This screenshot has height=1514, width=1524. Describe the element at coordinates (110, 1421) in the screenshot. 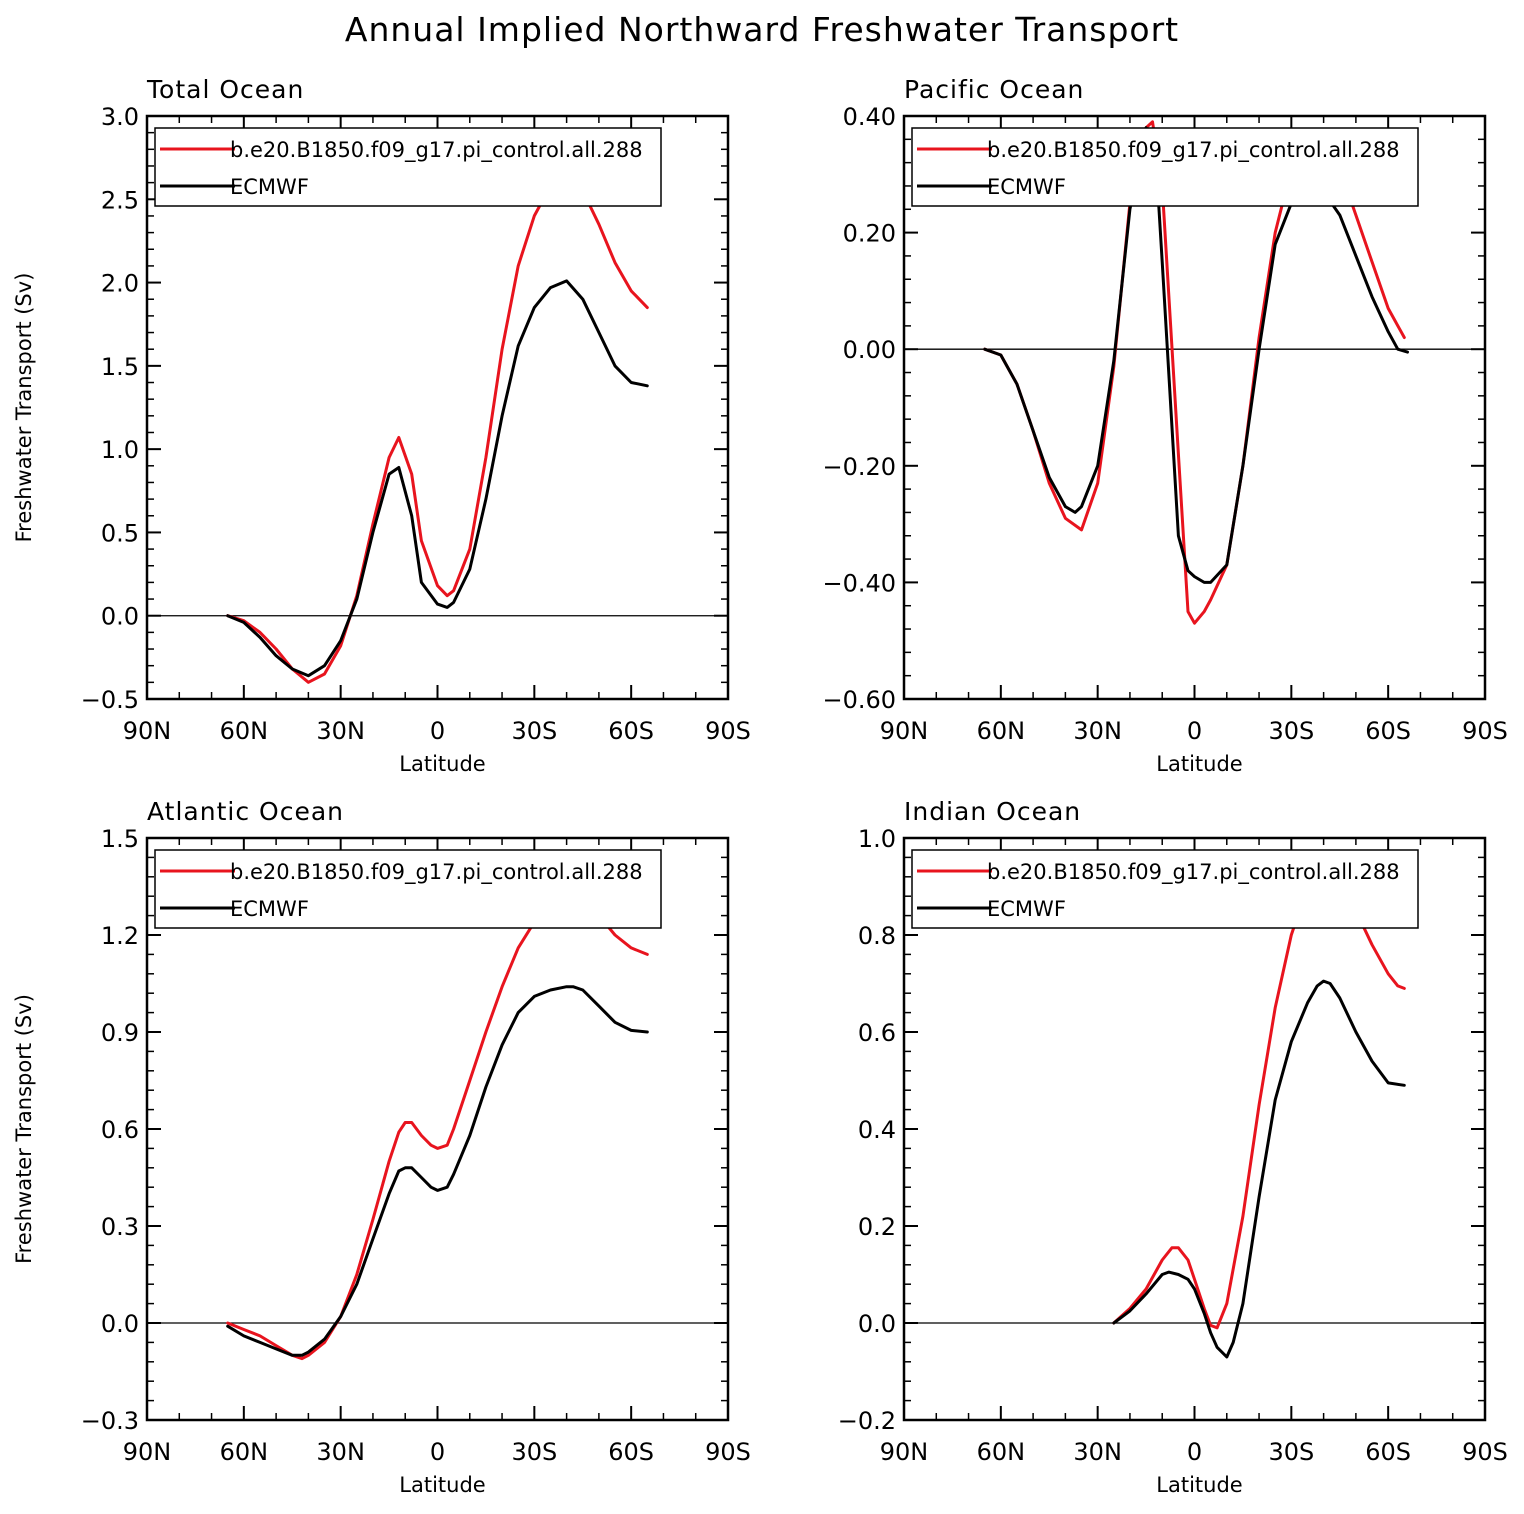

I see `y-tick-label: −0.3` at that location.